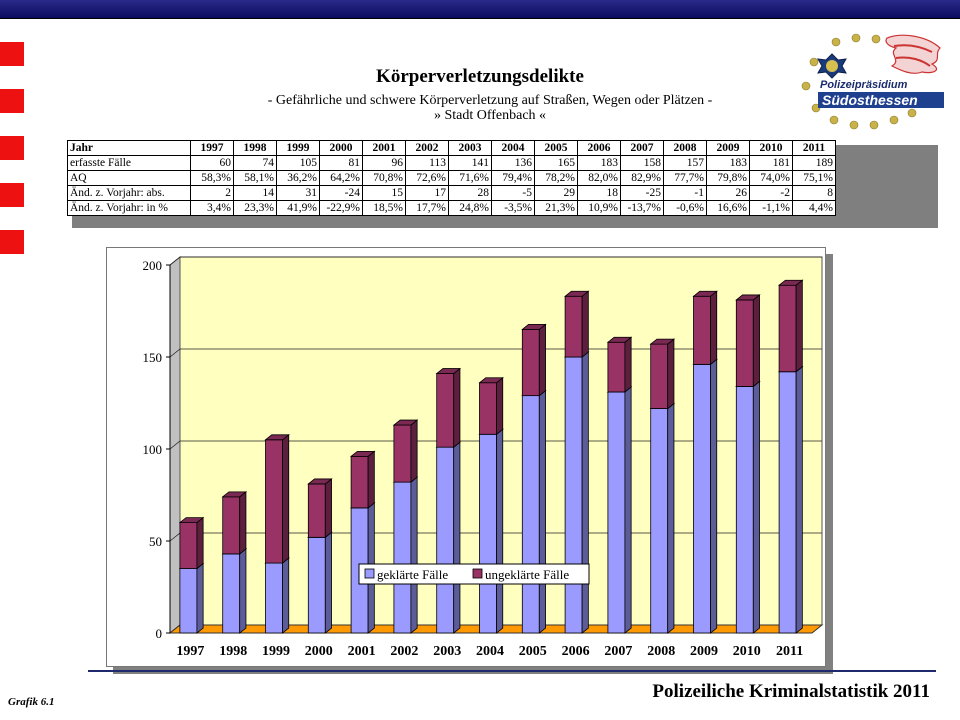  Describe the element at coordinates (747, 651) in the screenshot. I see `x-tick-label: 2010` at that location.